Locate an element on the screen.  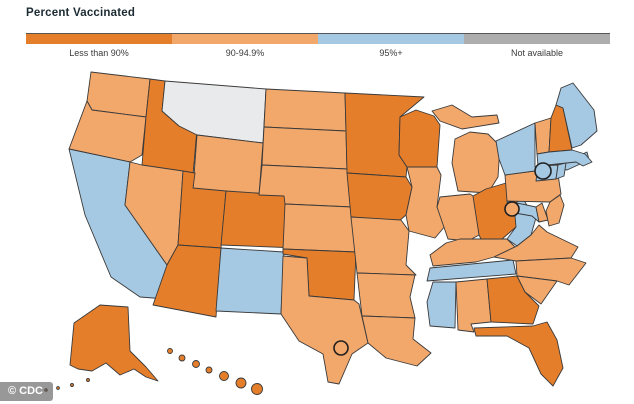
state-me is located at coordinates (576, 115).